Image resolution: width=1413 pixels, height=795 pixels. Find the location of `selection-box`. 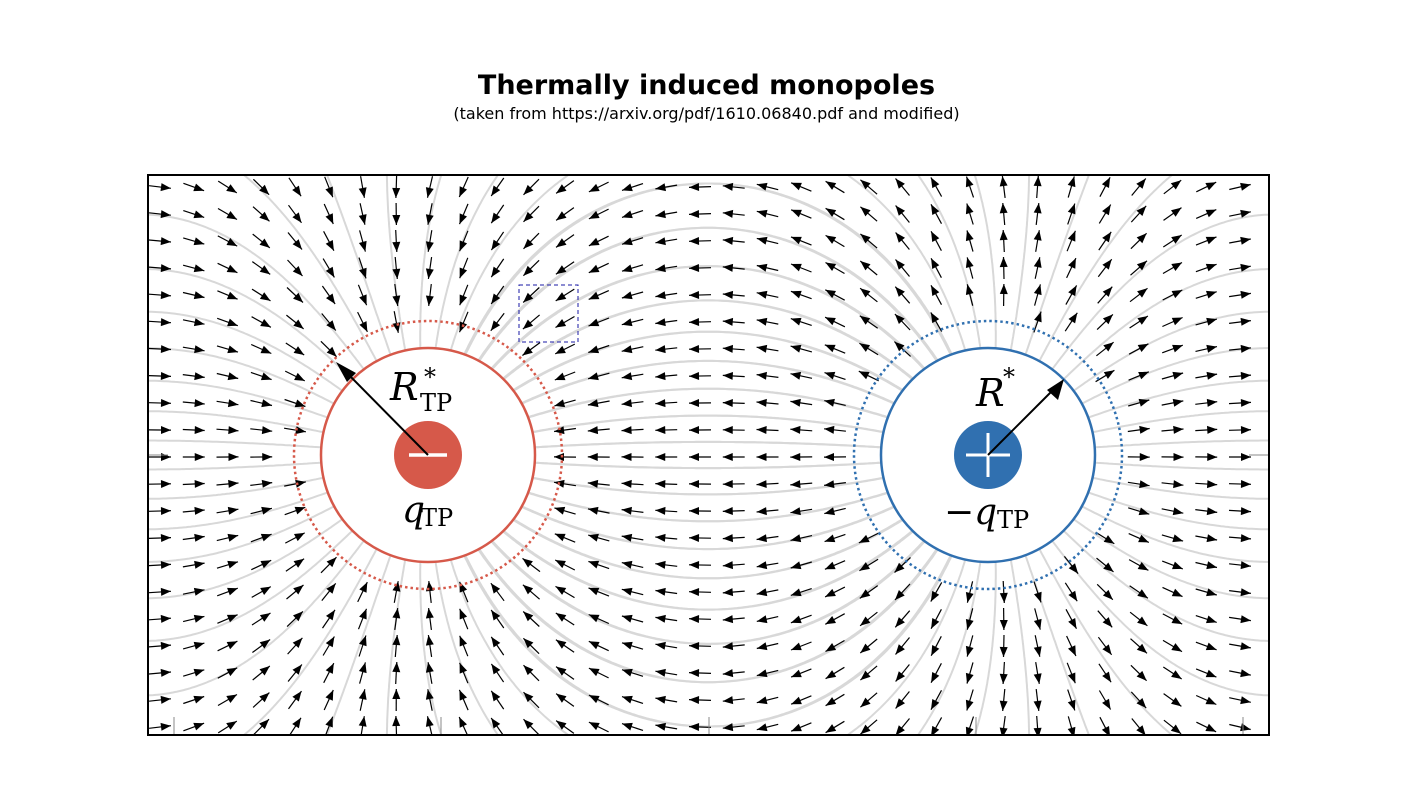

selection-box is located at coordinates (548, 313).